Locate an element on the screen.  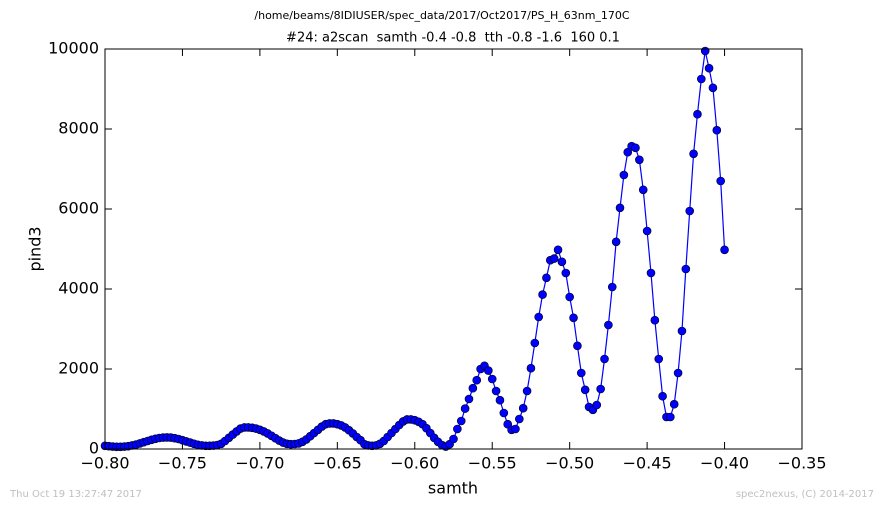
x-tick-label: −0.75 is located at coordinates (182, 463).